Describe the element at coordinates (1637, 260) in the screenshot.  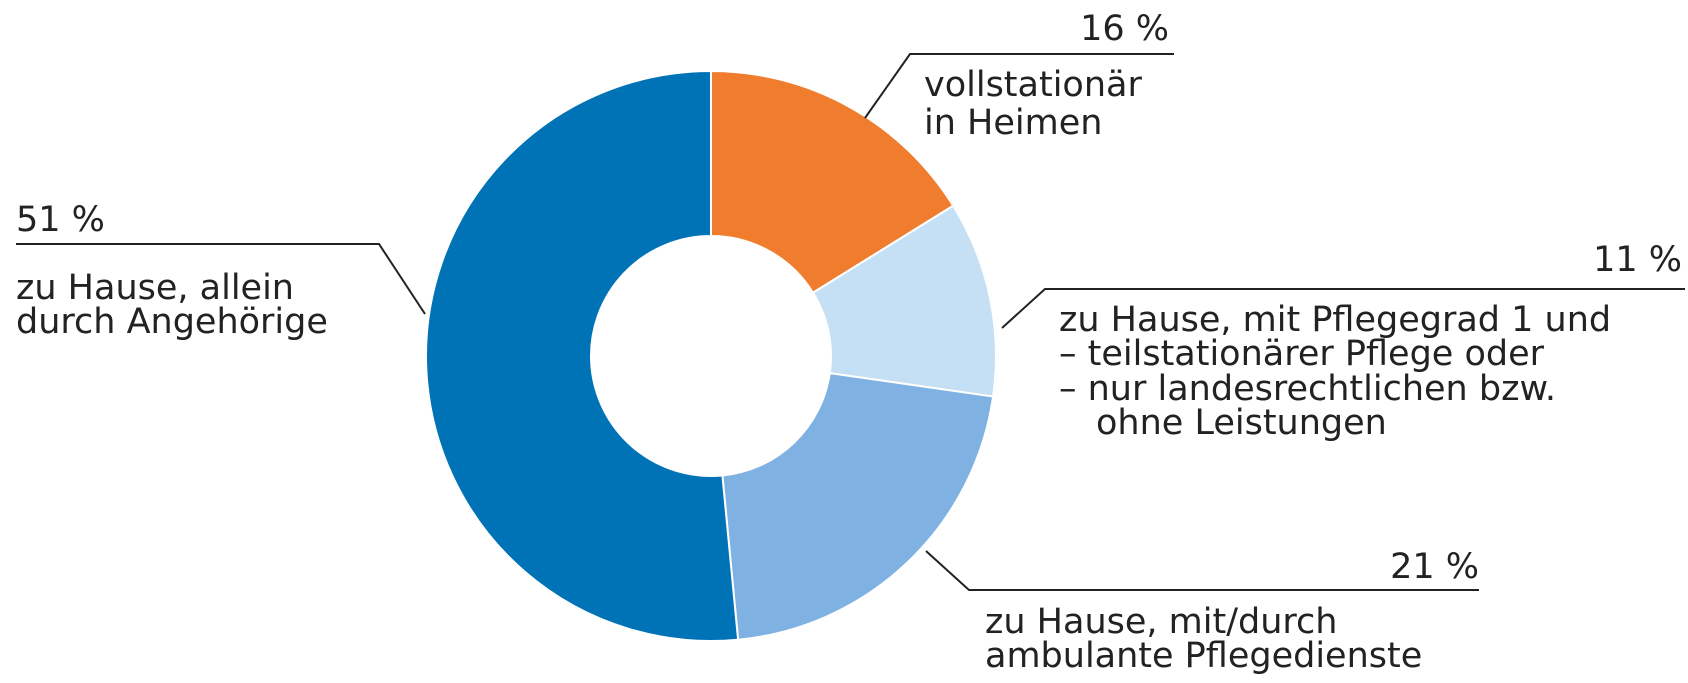
I see `value-label: 11 %` at that location.